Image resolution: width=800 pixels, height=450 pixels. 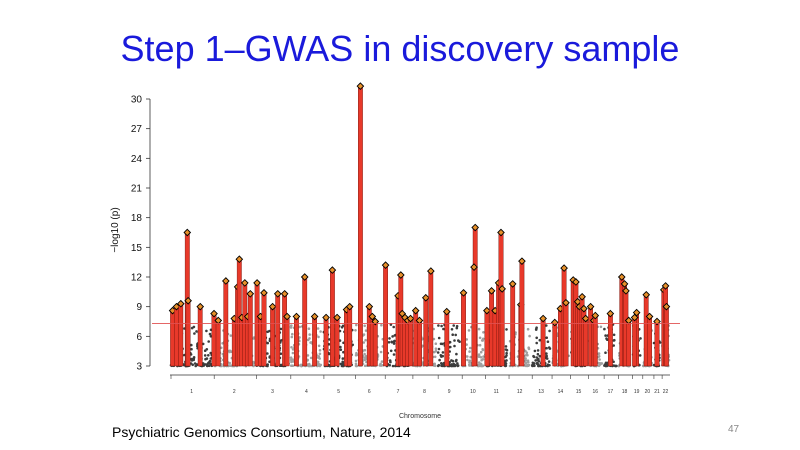 I want to click on x-tick-label: 10, so click(x=473, y=392).